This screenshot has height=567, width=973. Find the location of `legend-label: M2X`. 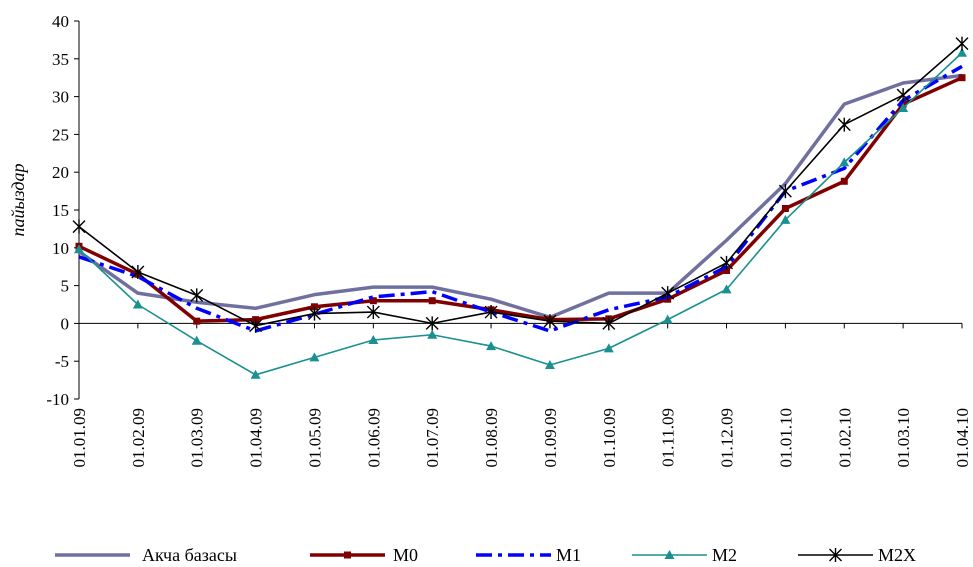

legend-label: M2X is located at coordinates (897, 555).